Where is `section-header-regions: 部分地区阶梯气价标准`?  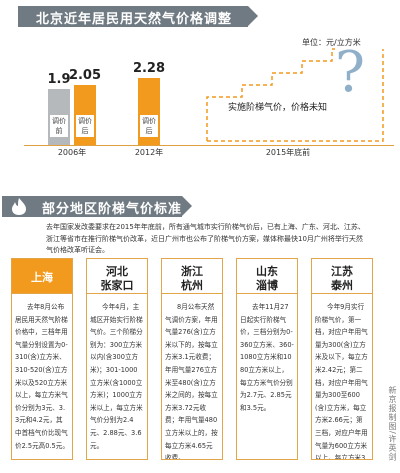 section-header-regions: 部分地区阶梯气价标准 is located at coordinates (97, 206).